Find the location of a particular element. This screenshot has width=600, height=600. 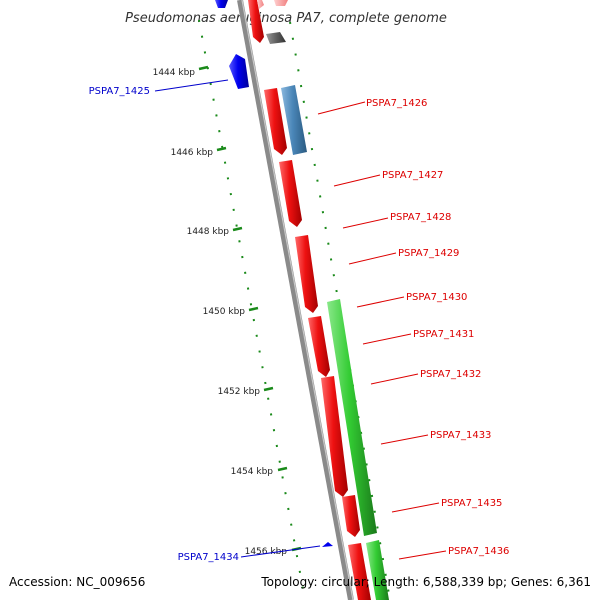

tick-label: 1450 kbp is located at coordinates (224, 312).